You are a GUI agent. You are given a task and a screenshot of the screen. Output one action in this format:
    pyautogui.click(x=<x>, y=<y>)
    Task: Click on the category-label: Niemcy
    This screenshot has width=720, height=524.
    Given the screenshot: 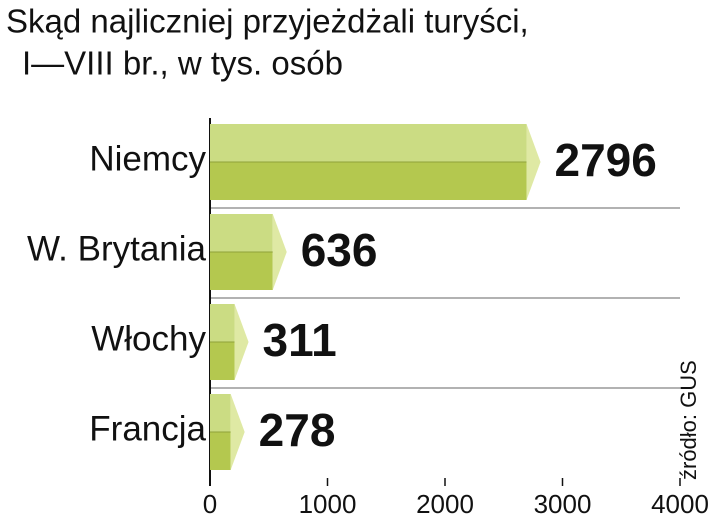 What is the action you would take?
    pyautogui.click(x=147, y=158)
    